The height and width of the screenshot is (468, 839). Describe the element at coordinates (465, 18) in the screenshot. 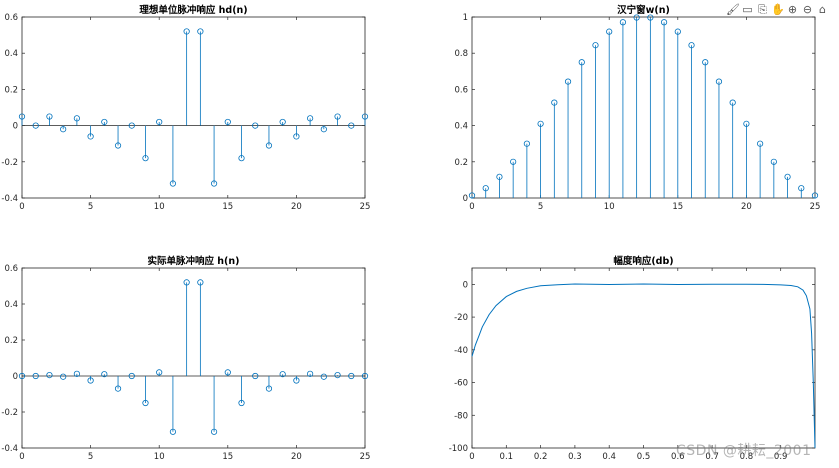

I see `y-tick-label: 1` at that location.